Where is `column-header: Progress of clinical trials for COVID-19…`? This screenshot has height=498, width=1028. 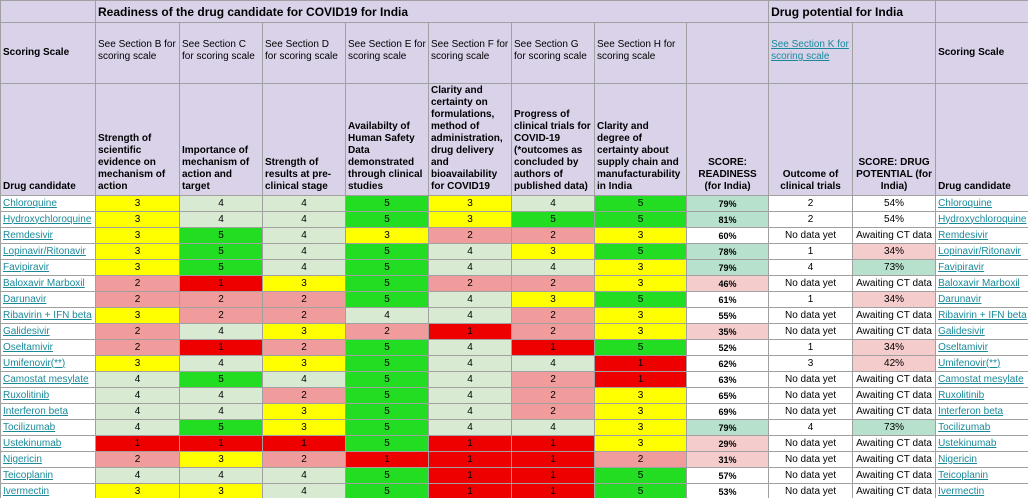
column-header: Progress of clinical trials for COVID-19… is located at coordinates (553, 139).